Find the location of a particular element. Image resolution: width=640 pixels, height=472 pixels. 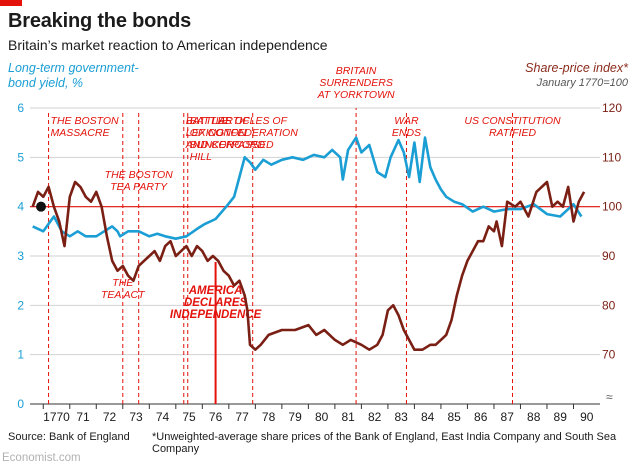

event-label: LEXINGTON is located at coordinates (216, 133).